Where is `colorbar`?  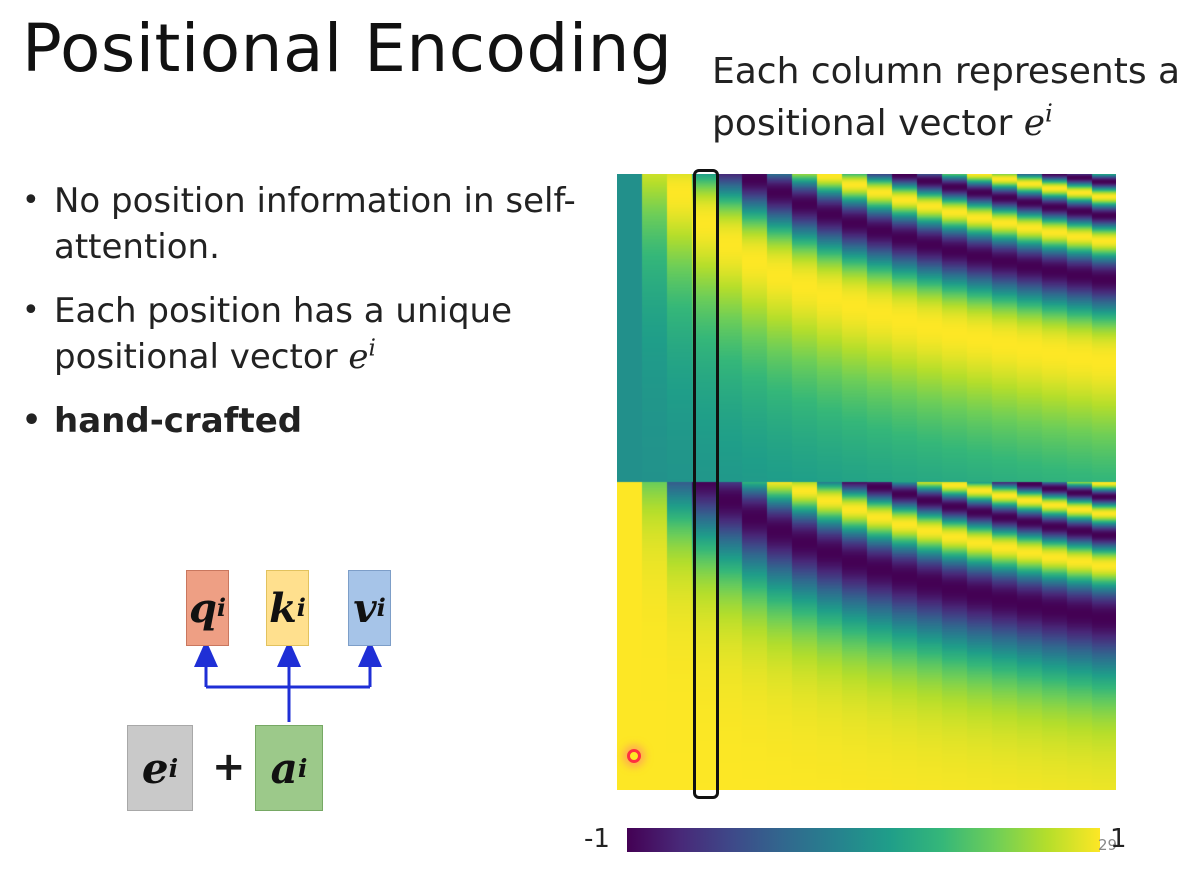 colorbar is located at coordinates (863, 840).